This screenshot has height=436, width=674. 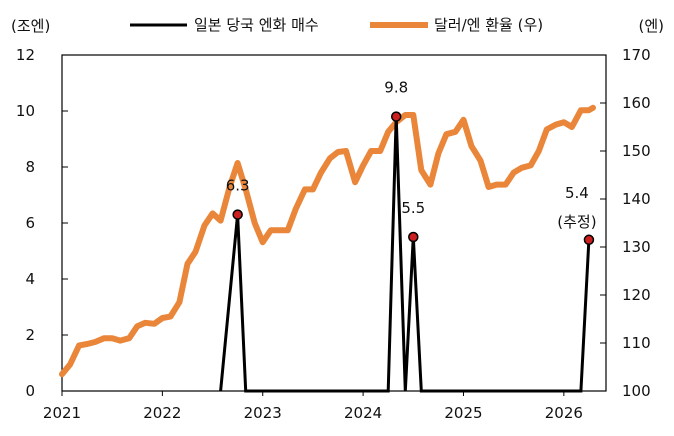 What do you see at coordinates (396, 88) in the screenshot?
I see `data-label: 9.8` at bounding box center [396, 88].